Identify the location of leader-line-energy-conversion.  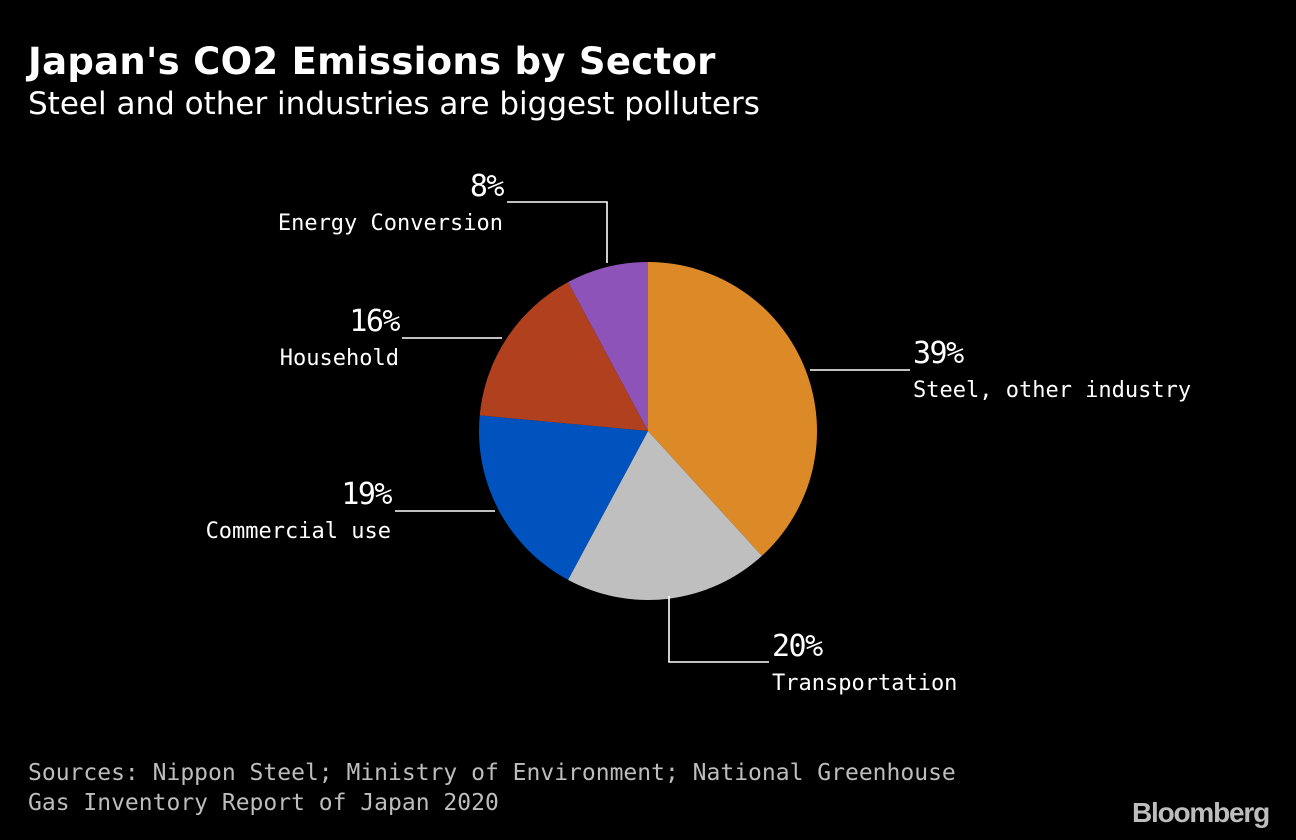
(557, 232).